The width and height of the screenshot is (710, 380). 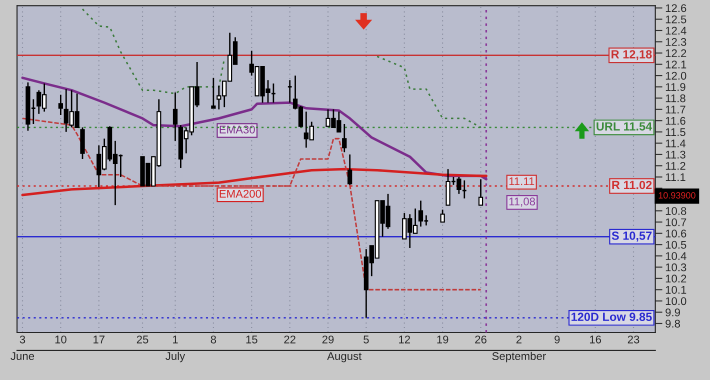 What do you see at coordinates (676, 222) in the screenshot?
I see `y-tick-label: 10.7` at bounding box center [676, 222].